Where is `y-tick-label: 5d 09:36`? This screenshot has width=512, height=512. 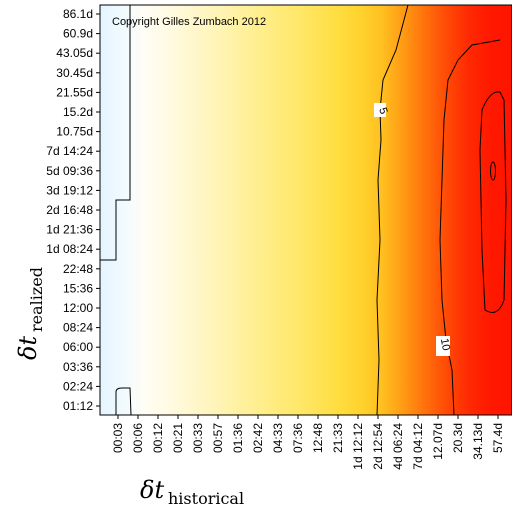 y-tick-label: 5d 09:36 is located at coordinates (69, 171).